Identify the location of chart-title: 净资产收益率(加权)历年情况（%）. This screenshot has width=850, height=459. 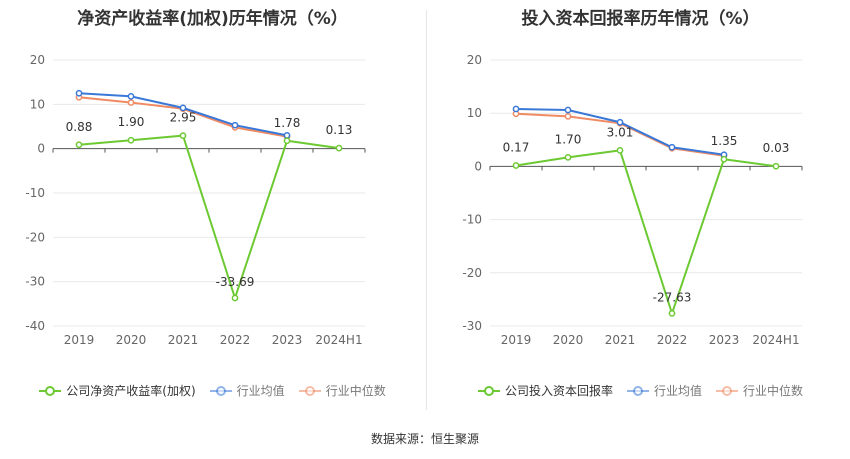
(212, 19).